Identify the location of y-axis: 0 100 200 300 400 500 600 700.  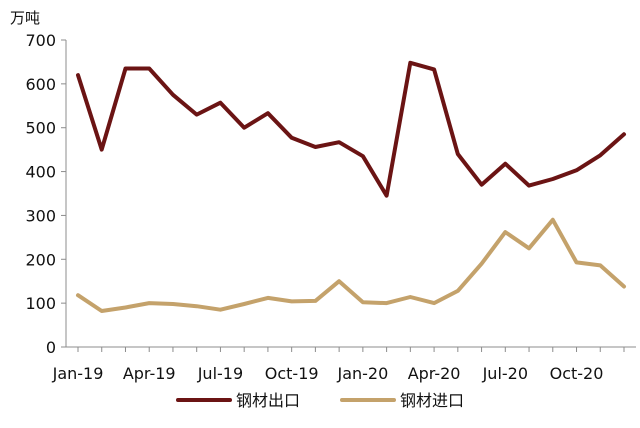
(46, 194).